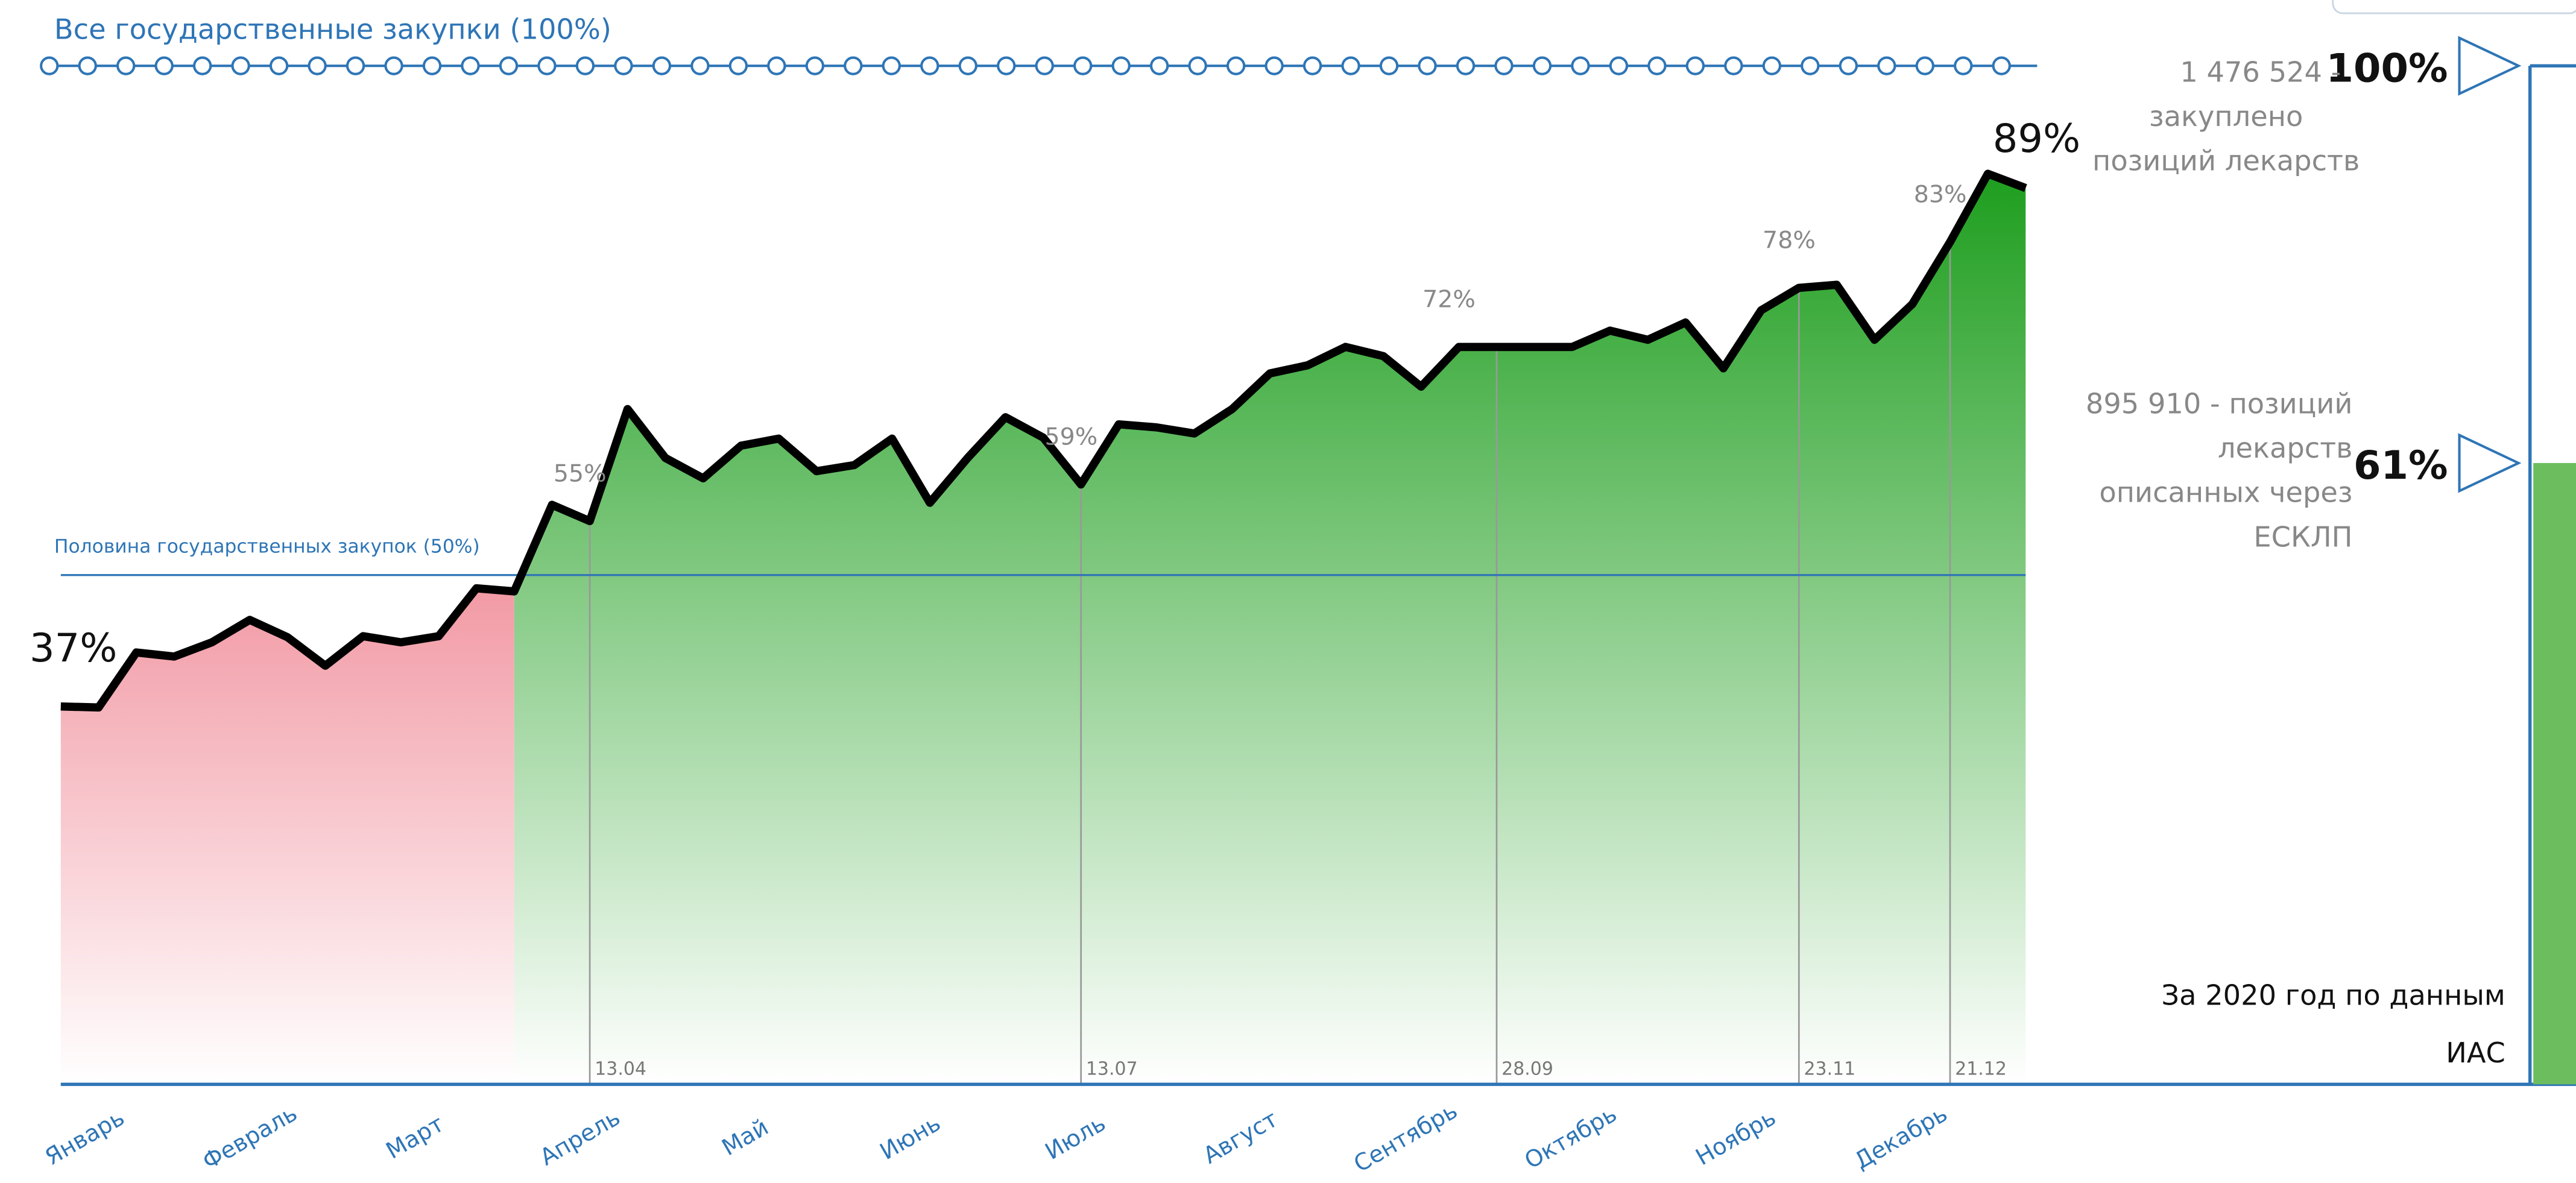  Describe the element at coordinates (1901, 1137) in the screenshot. I see `x-tick-label: Декабрь` at that location.